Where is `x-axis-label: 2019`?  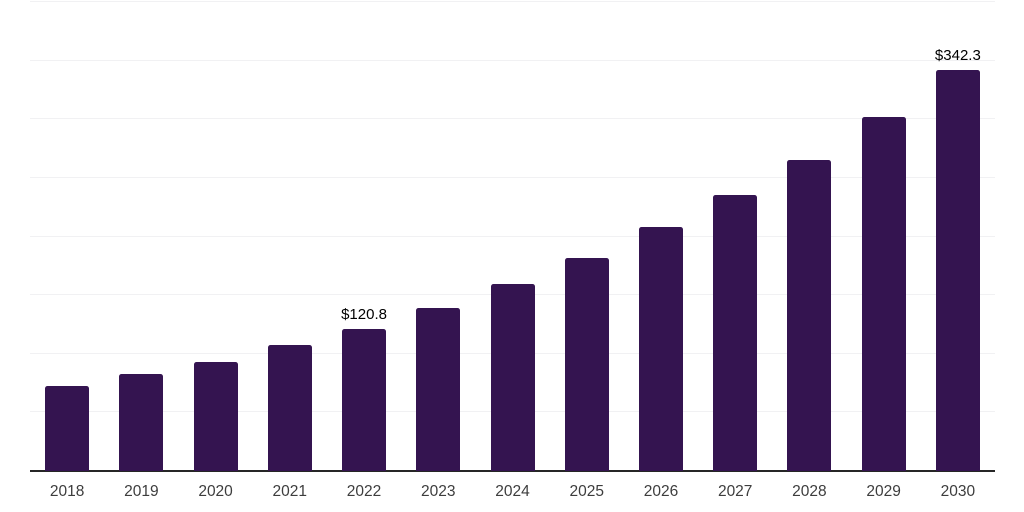 x-axis-label: 2019 is located at coordinates (141, 491).